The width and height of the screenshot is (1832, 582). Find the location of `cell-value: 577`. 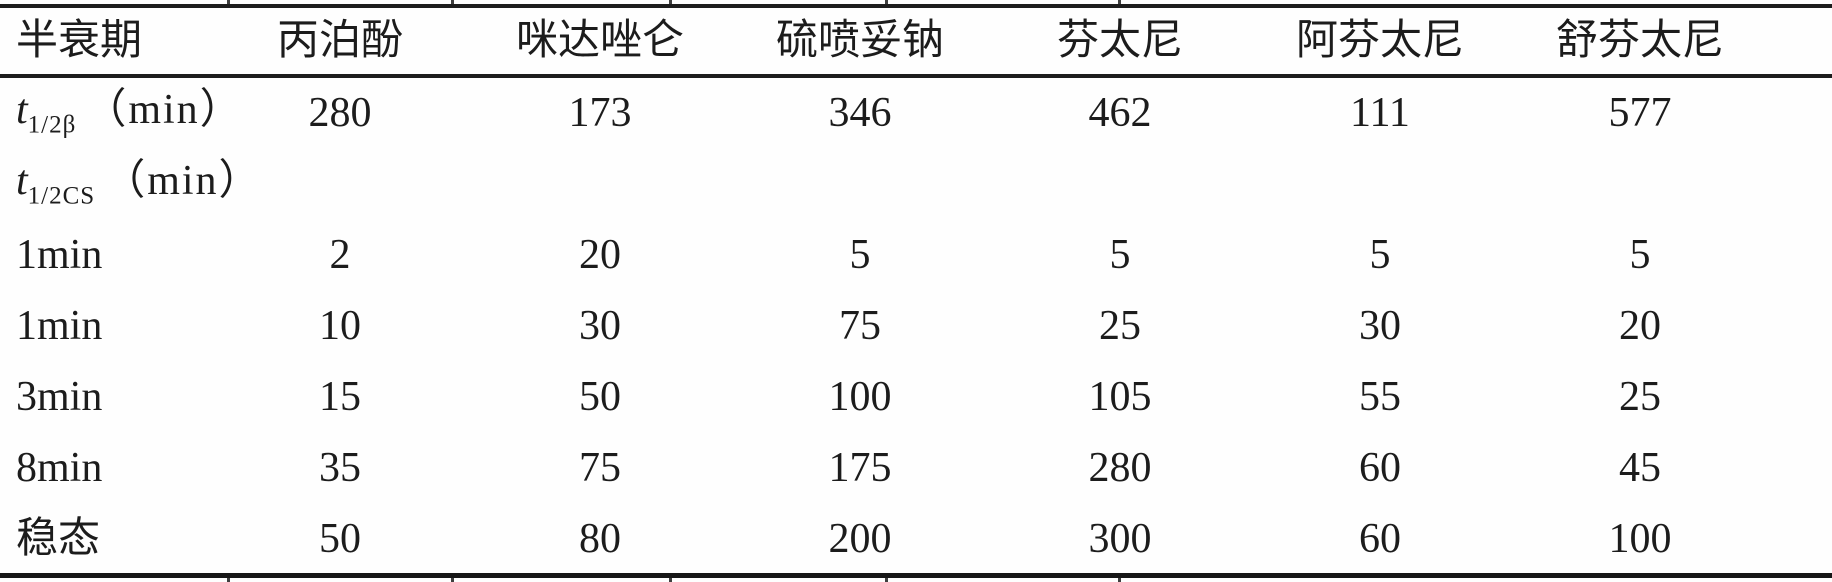

cell-value: 577 is located at coordinates (1640, 113).